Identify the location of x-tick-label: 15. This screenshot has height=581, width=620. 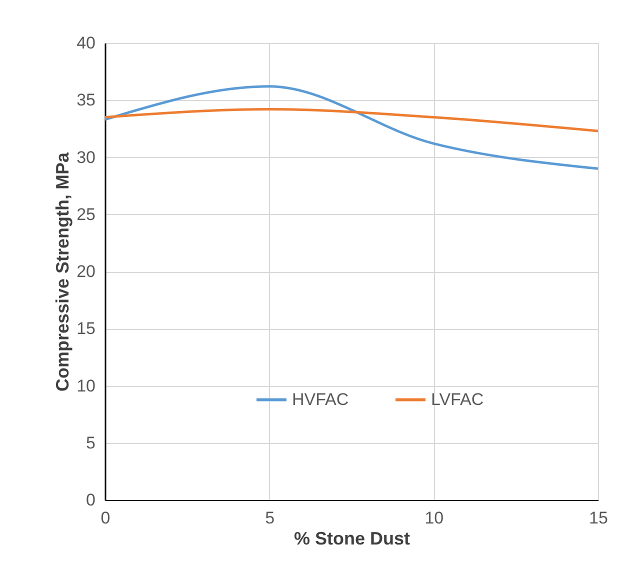
(598, 518).